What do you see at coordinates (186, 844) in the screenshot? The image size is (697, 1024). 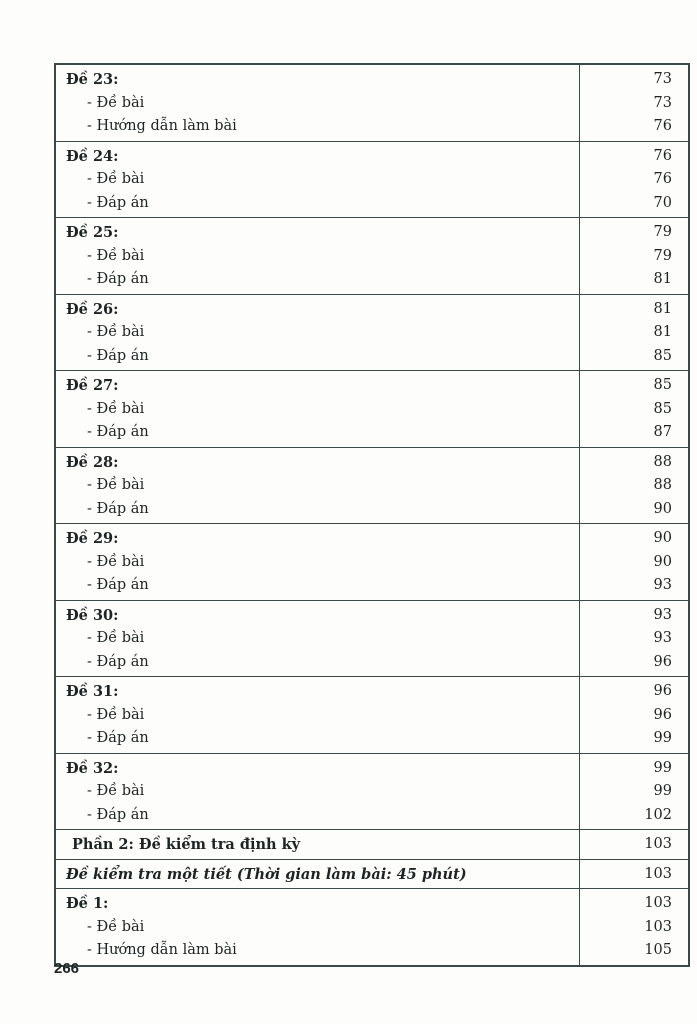 I see `section-title: Phần 2: Đề kiểm tra định kỳ` at bounding box center [186, 844].